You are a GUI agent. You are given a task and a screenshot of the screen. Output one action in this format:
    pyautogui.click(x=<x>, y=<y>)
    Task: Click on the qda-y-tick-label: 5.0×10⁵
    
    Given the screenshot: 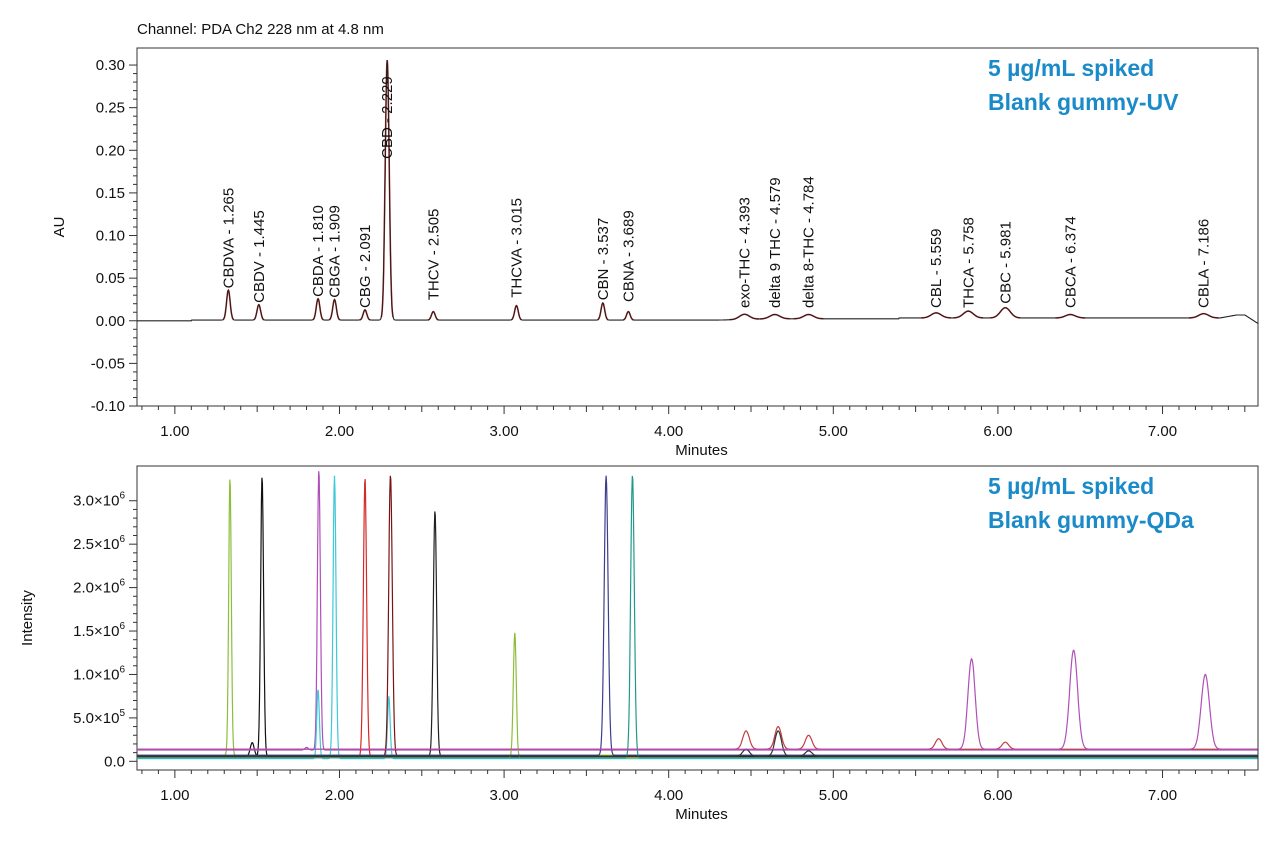 What is the action you would take?
    pyautogui.click(x=99, y=717)
    